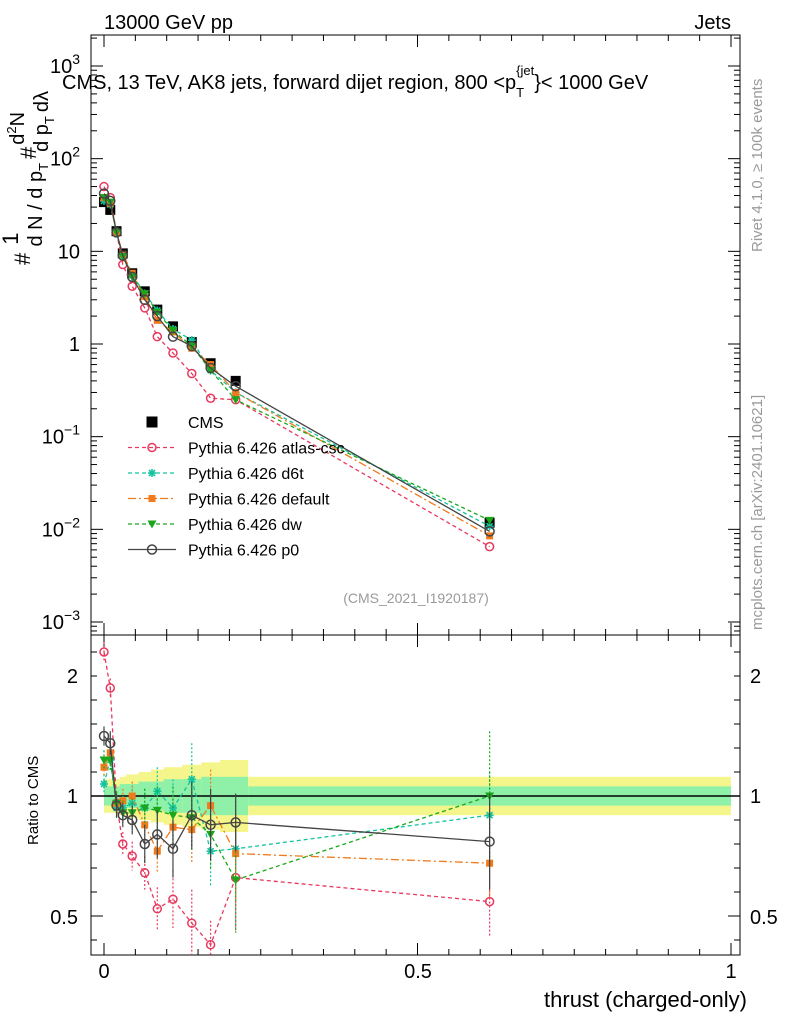  I want to click on y-tick-label: 10⁻³, so click(61, 620).